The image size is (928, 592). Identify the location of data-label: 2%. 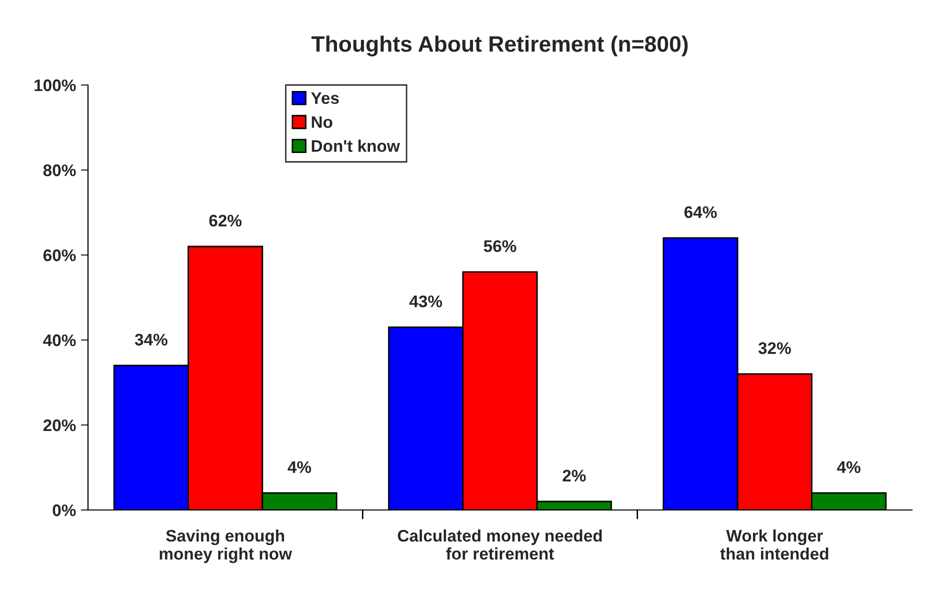
(574, 476).